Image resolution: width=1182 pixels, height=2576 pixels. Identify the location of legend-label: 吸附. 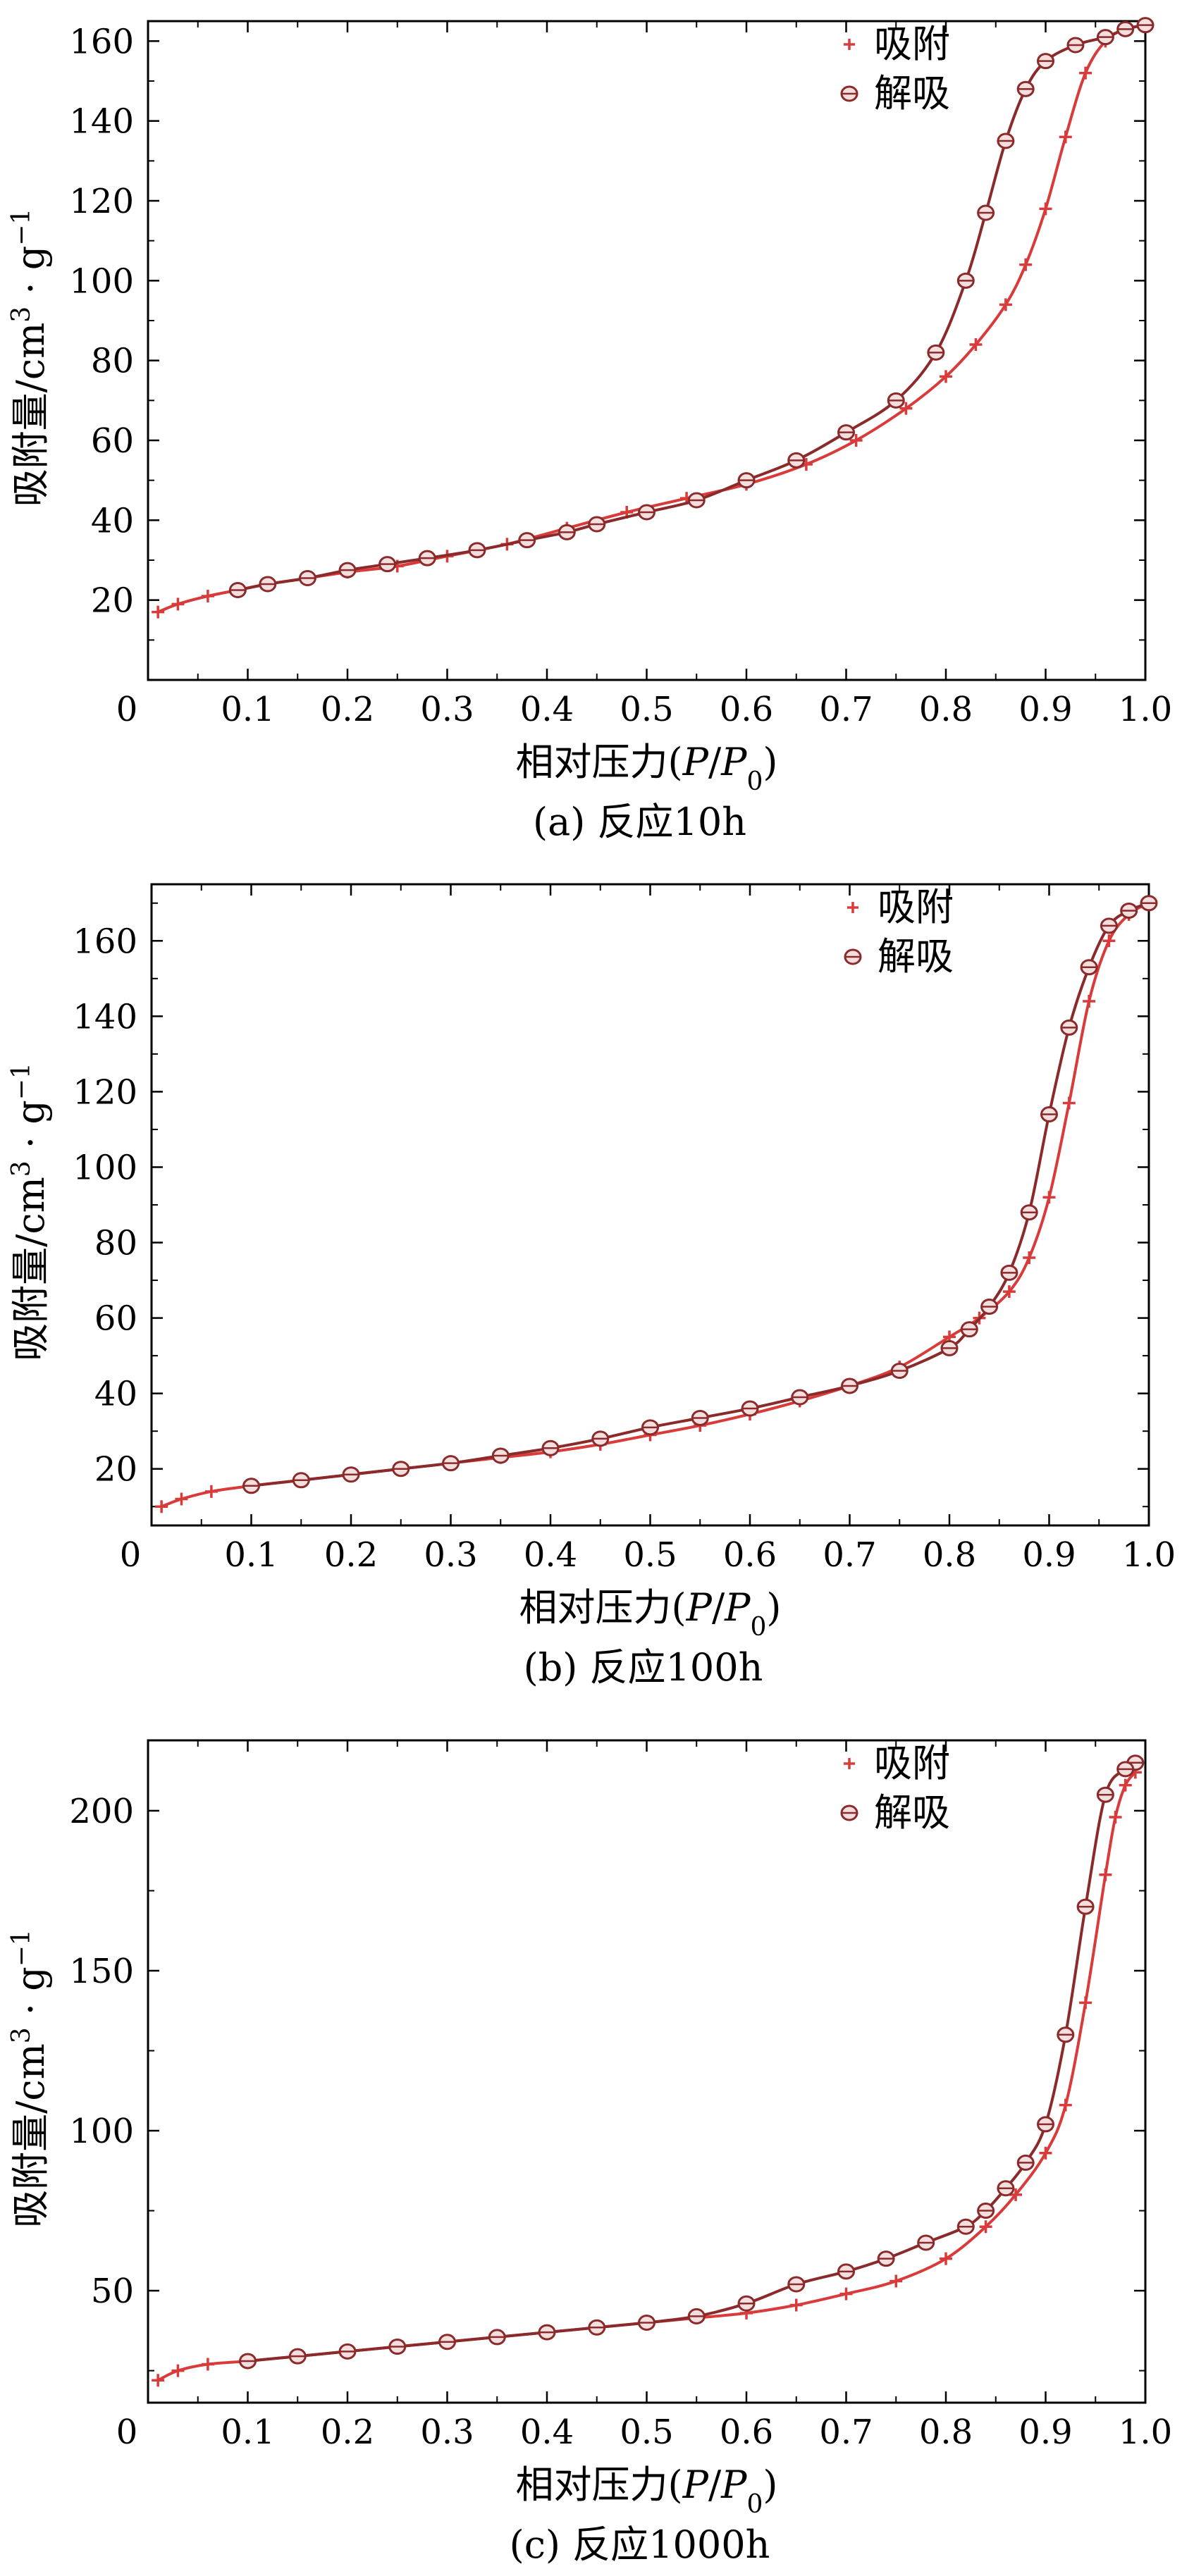
(912, 44).